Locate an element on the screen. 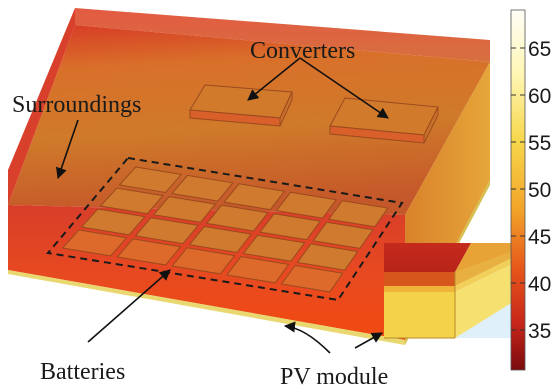 This screenshot has height=389, width=559. pv-module-edge is located at coordinates (206, 307).